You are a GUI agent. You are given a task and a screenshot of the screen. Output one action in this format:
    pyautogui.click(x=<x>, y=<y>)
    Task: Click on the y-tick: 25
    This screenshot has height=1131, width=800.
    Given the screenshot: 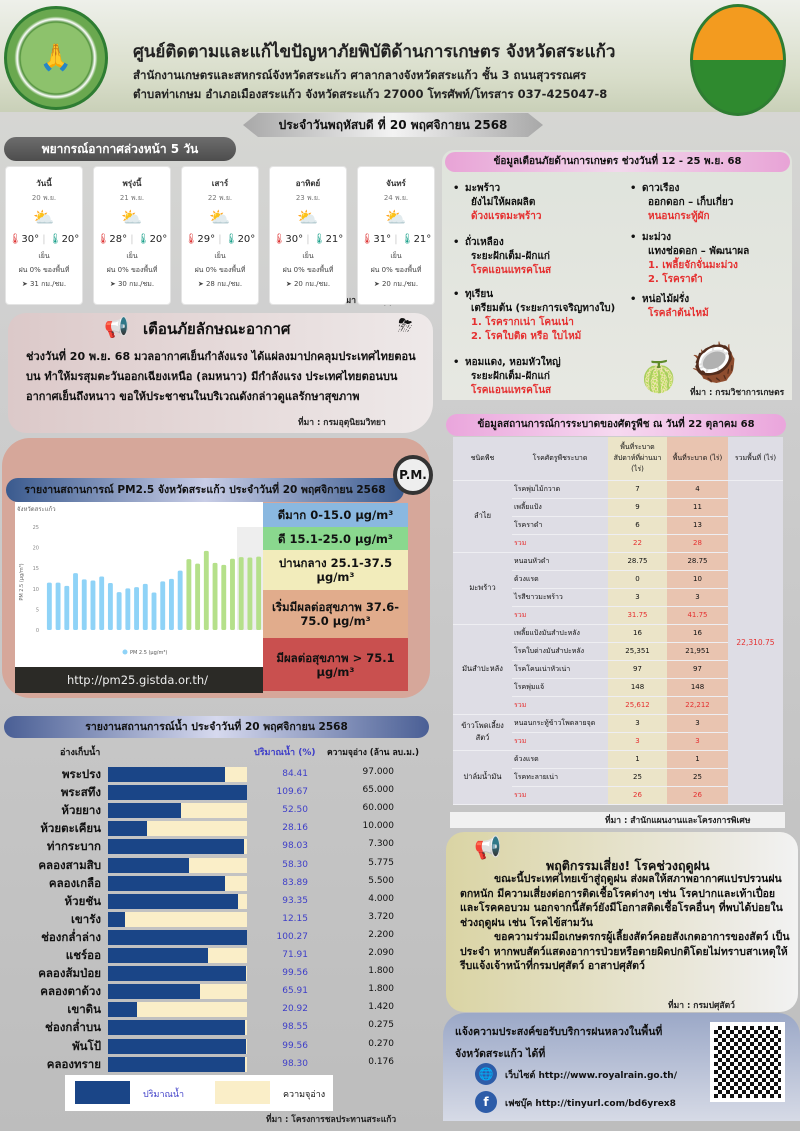 What is the action you would take?
    pyautogui.click(x=36, y=528)
    